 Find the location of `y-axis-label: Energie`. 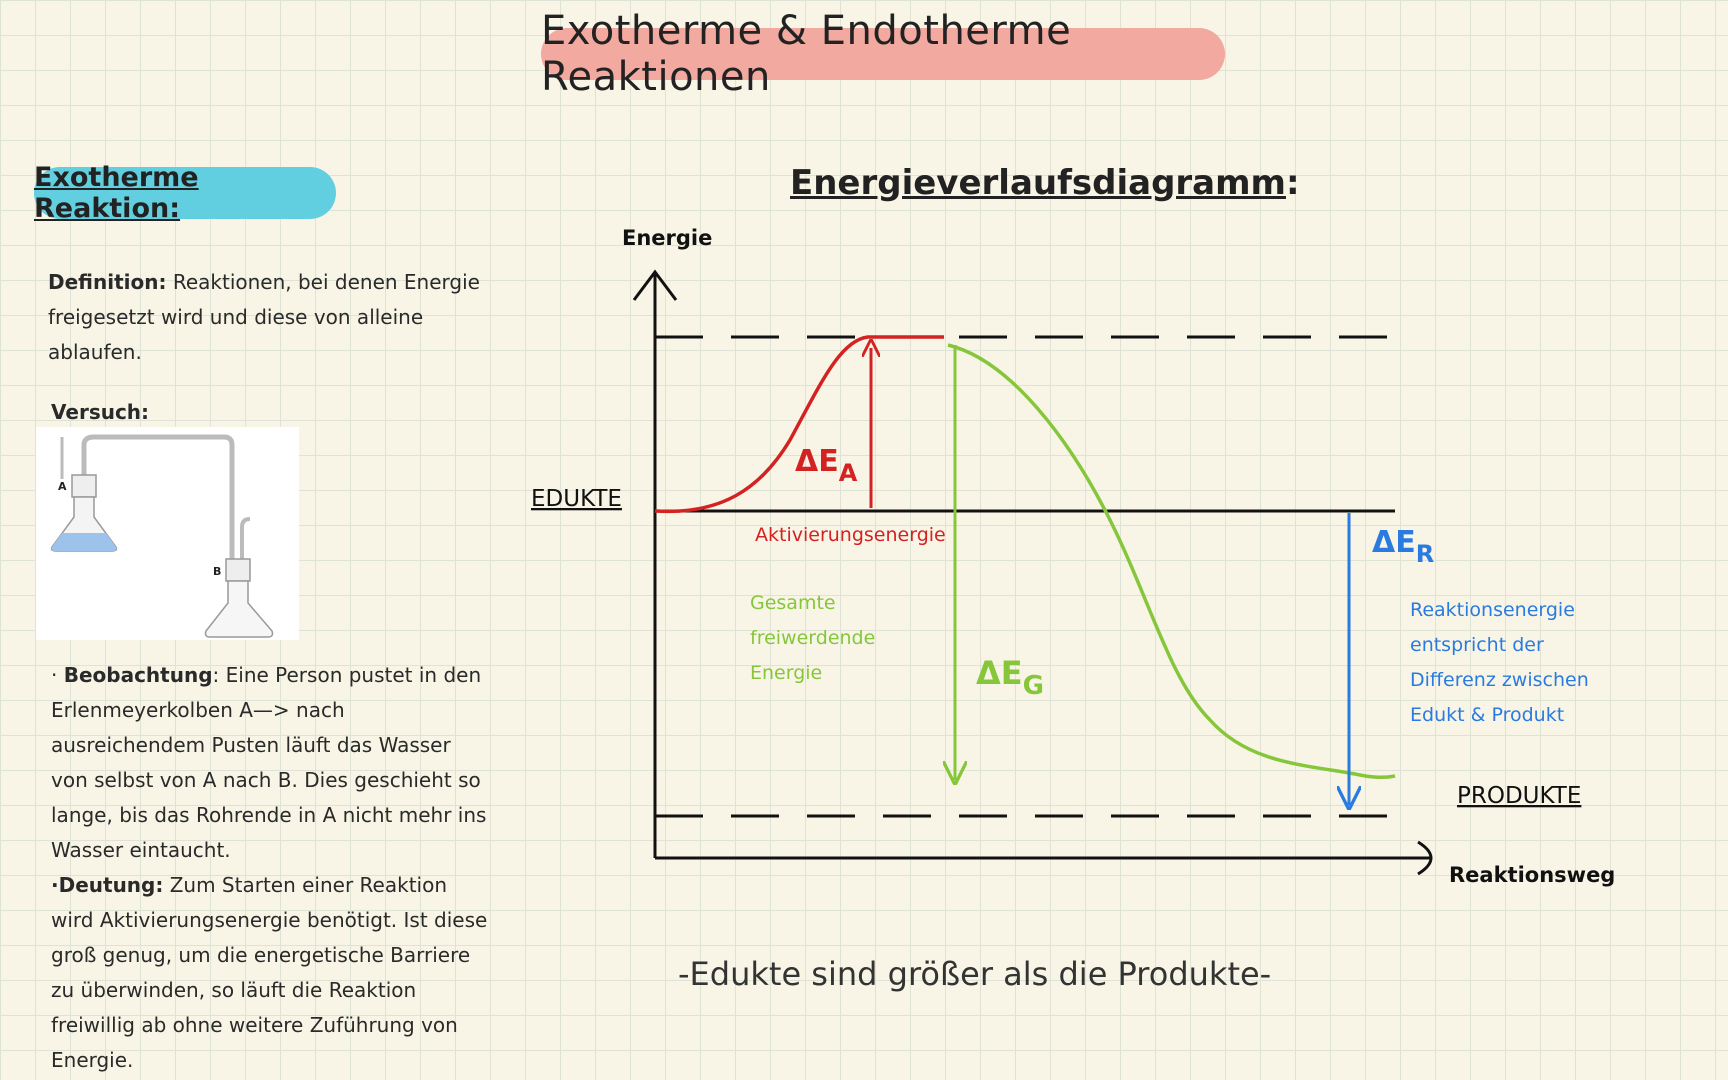

y-axis-label: Energie is located at coordinates (667, 238).